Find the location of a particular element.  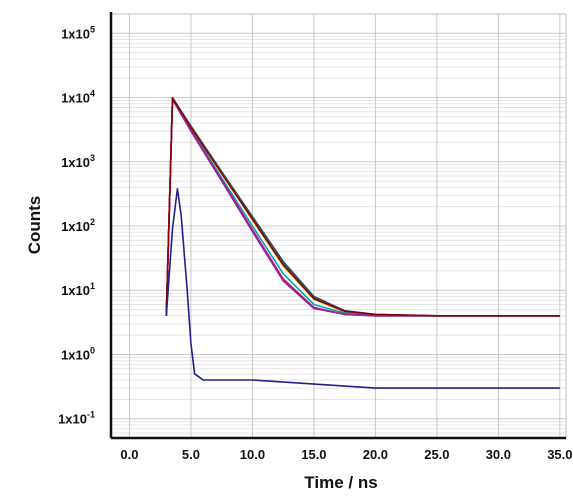

y-tick-label: 1x100 is located at coordinates (78, 353).